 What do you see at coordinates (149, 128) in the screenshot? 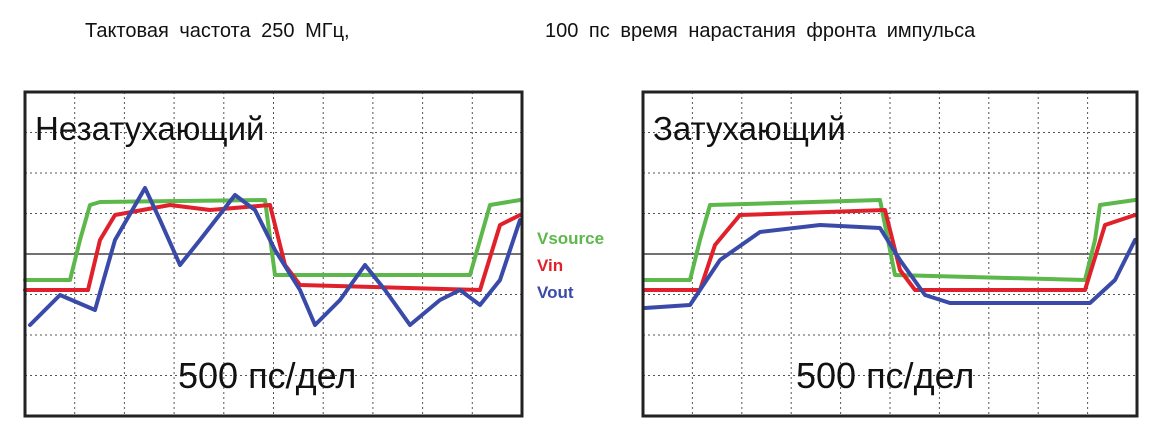
I see `panel-title: Незатухающий` at bounding box center [149, 128].